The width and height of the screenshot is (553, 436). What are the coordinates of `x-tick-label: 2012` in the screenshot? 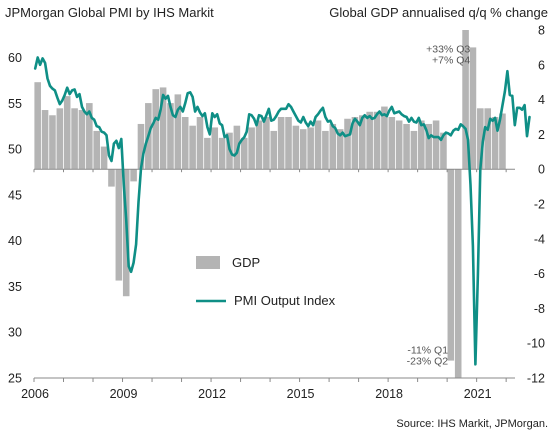 It's located at (212, 394).